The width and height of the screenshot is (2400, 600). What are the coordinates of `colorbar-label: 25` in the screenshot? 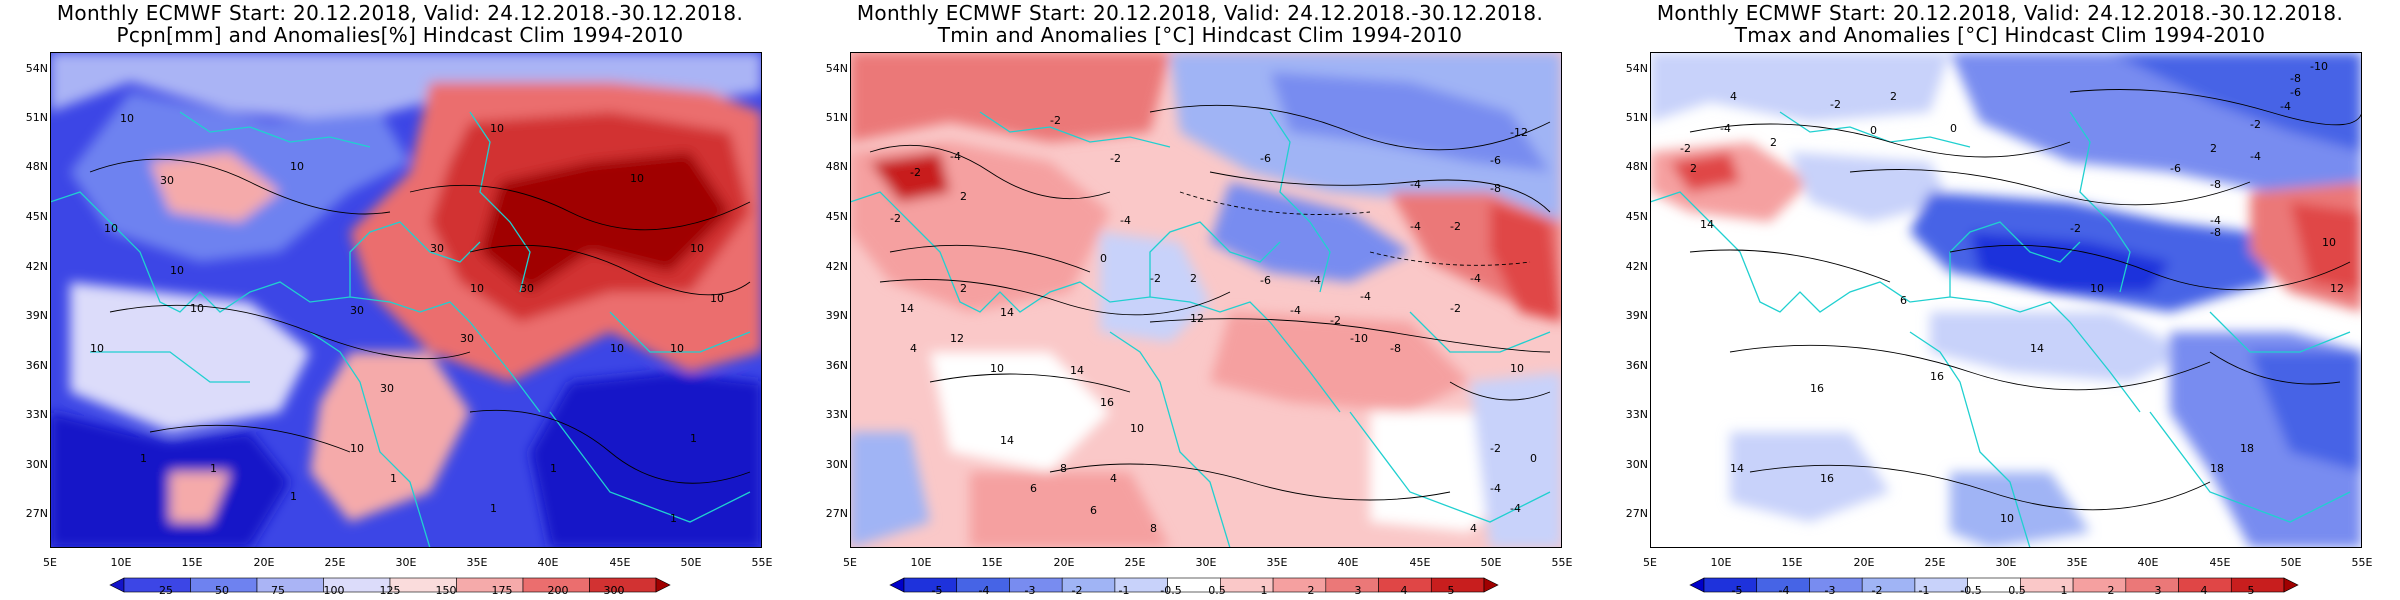 It's located at (166, 590).